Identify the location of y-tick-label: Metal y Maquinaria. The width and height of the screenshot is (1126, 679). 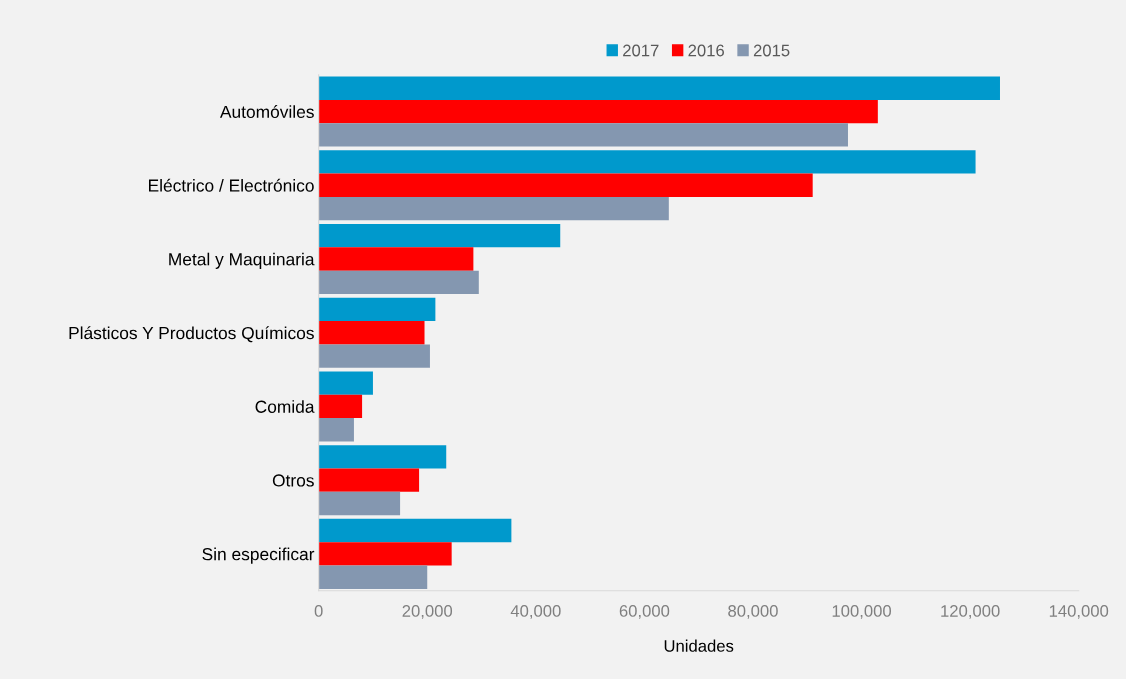
(242, 260).